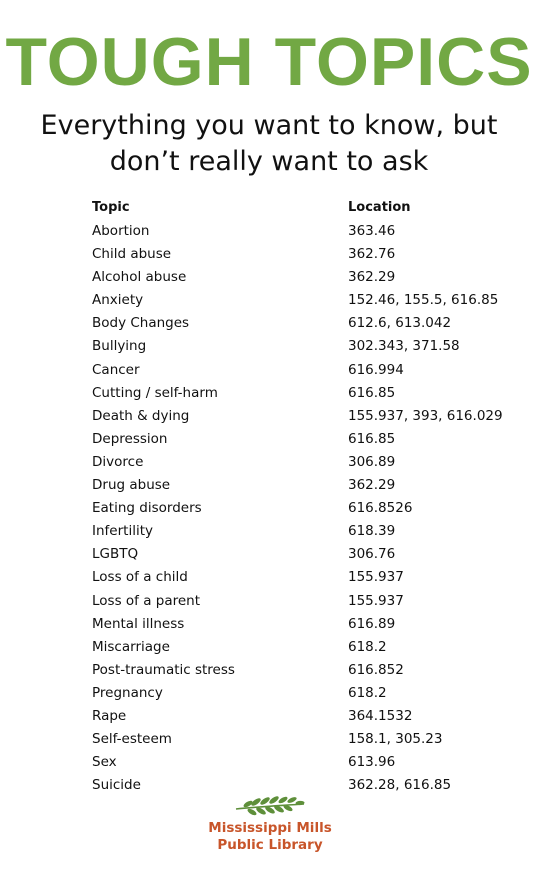  What do you see at coordinates (425, 415) in the screenshot?
I see `location-cell: 155.937, 393, 616.029` at bounding box center [425, 415].